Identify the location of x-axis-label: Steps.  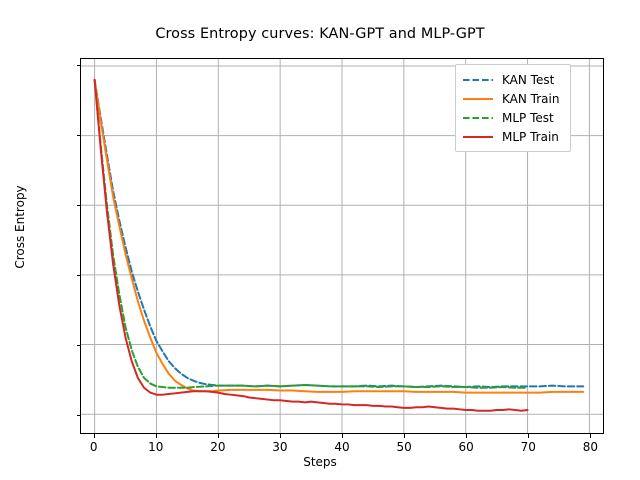
(320, 462).